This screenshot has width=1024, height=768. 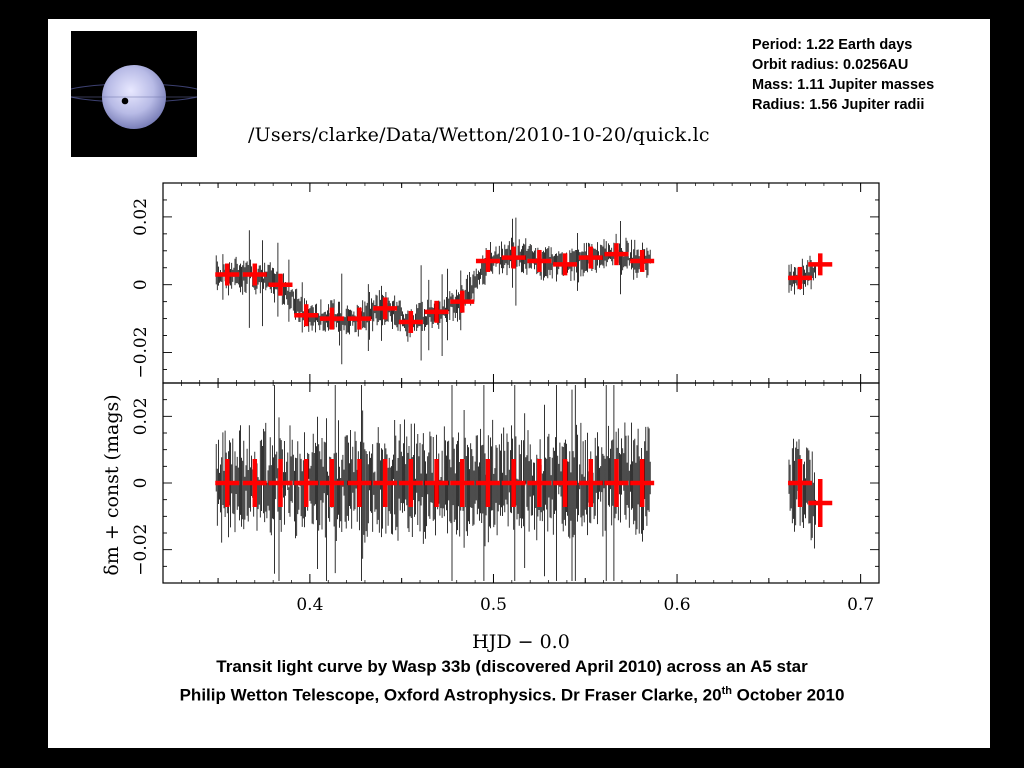 I want to click on x-tick-label: 0.5, so click(x=493, y=605).